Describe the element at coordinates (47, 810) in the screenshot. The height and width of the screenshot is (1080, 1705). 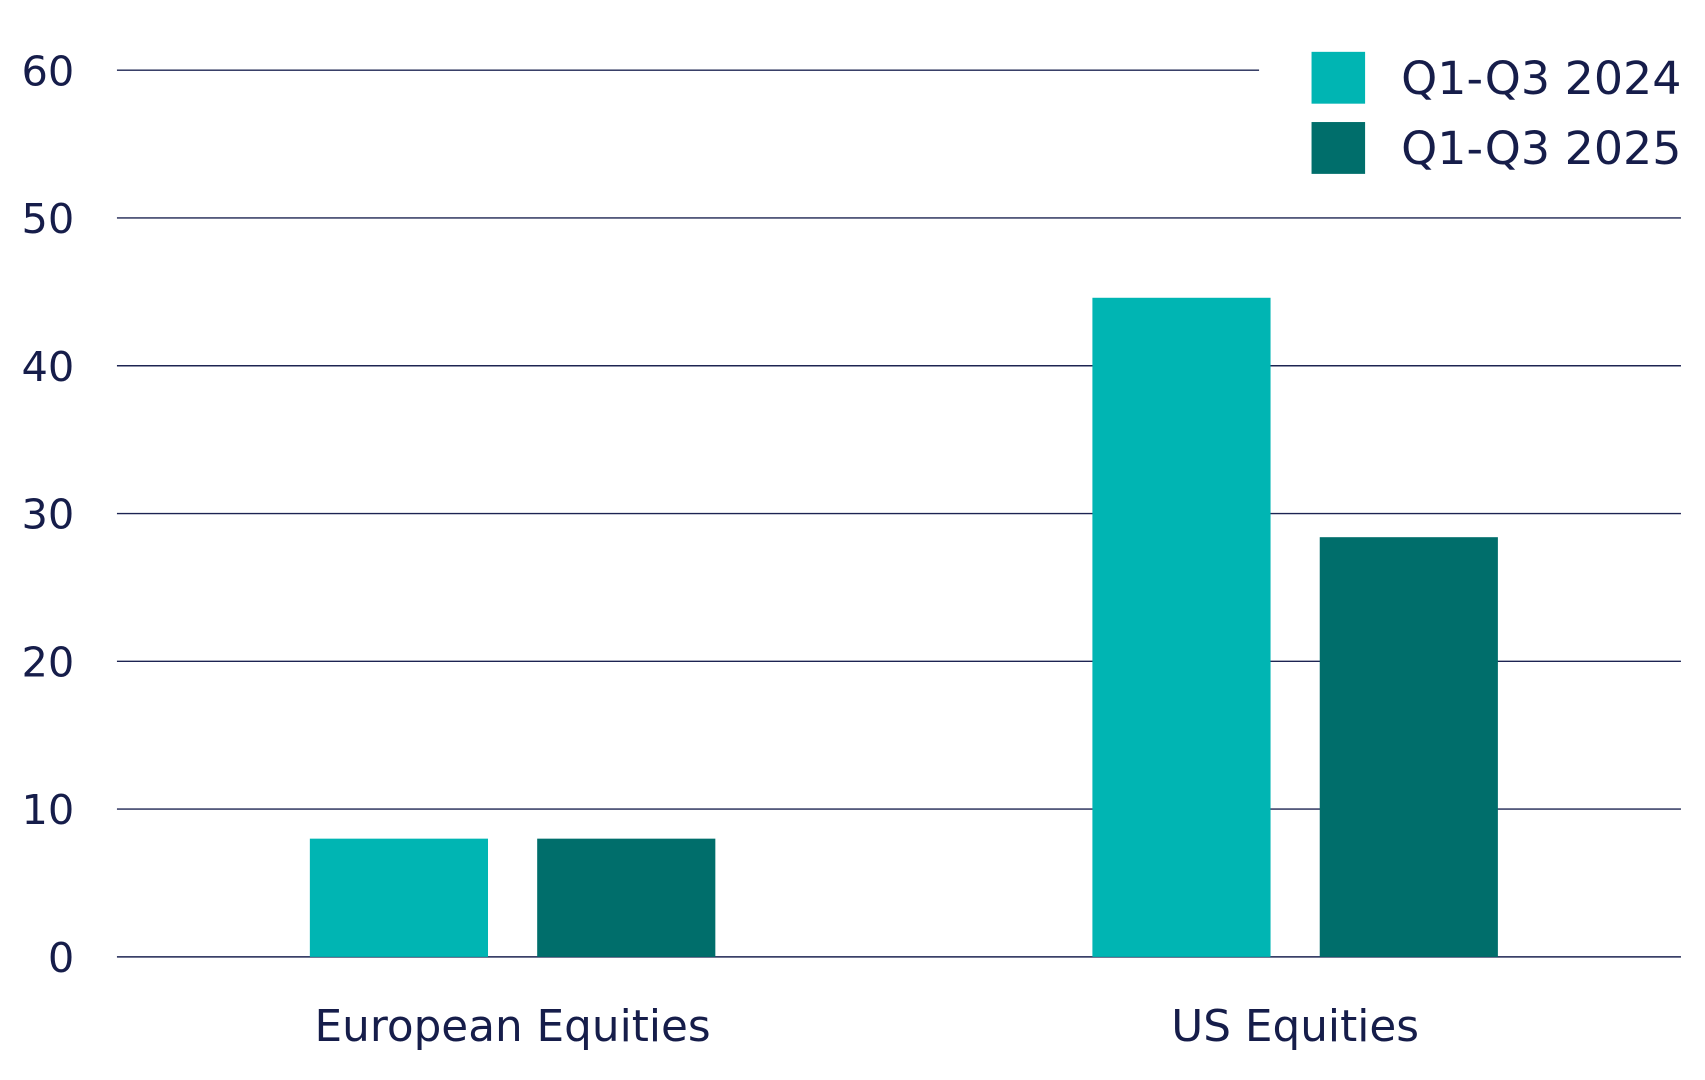
I see `y-tick-label: 10` at that location.